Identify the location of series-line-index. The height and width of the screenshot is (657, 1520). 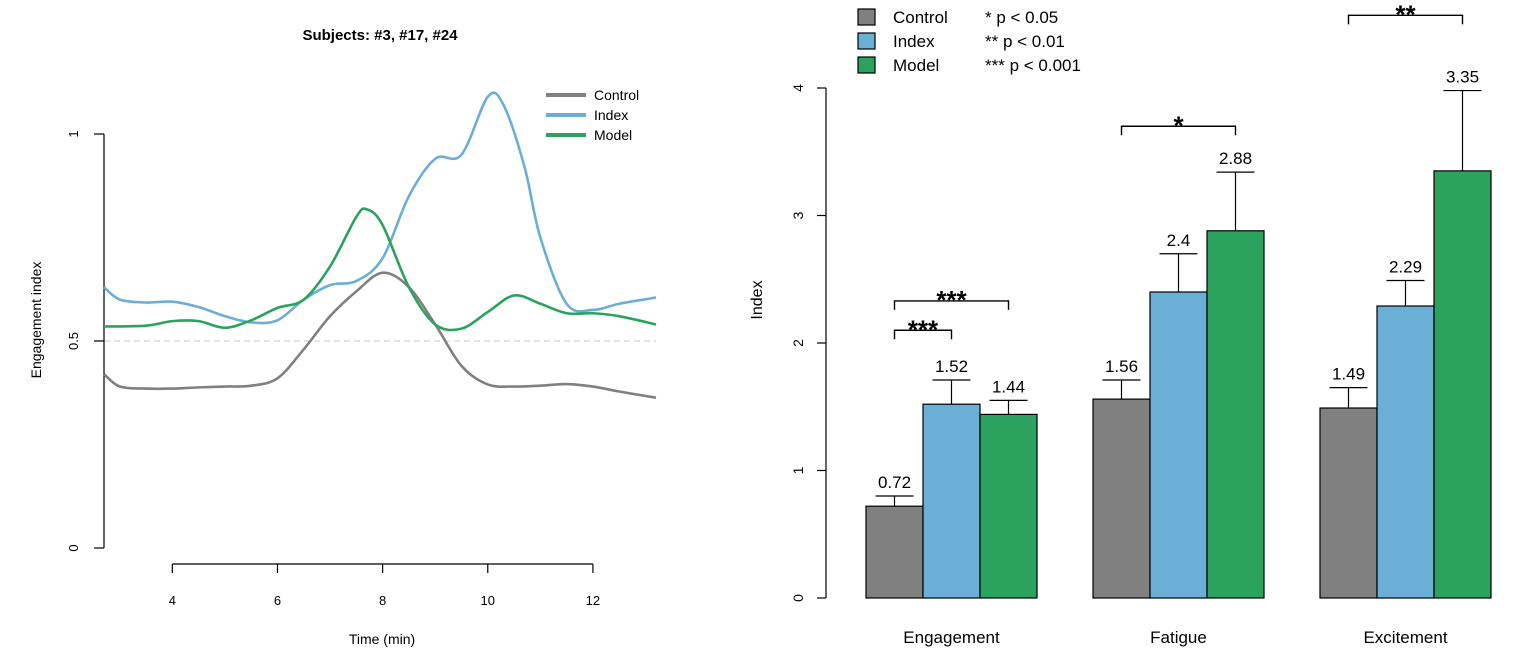
(380, 208).